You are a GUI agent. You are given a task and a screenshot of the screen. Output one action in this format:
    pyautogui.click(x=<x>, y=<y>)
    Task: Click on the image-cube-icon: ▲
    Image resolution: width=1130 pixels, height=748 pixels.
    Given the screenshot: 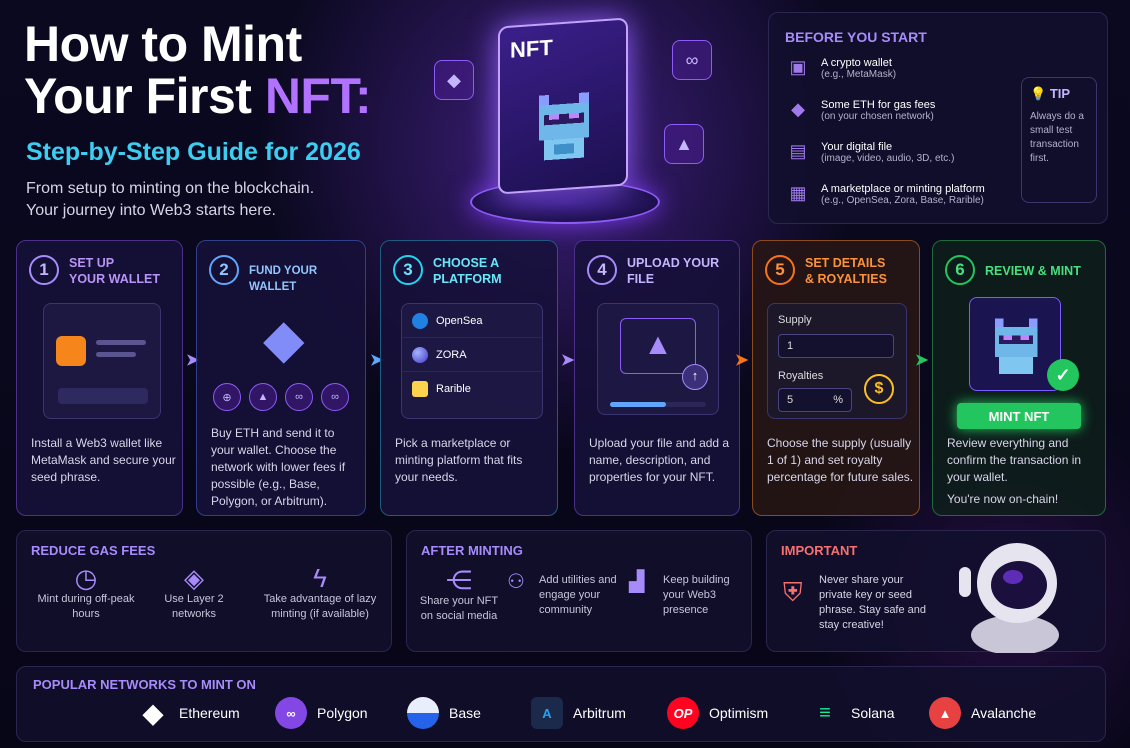 What is the action you would take?
    pyautogui.click(x=684, y=144)
    